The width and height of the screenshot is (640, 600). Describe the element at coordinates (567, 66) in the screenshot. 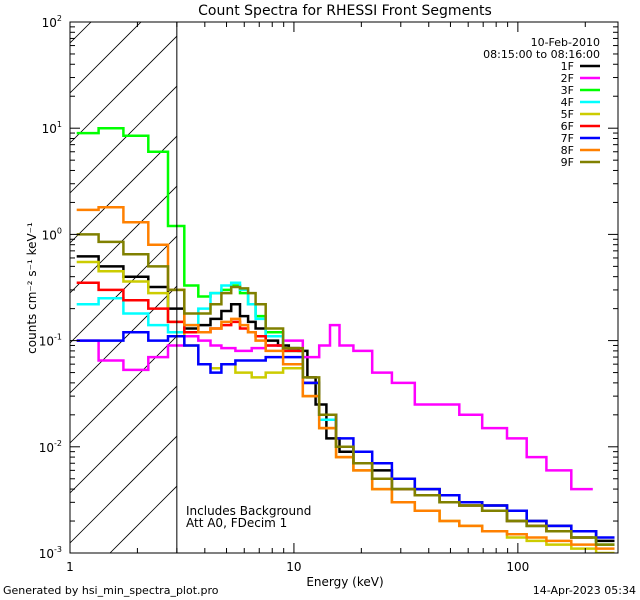

I see `legend-label-1F: 1F` at that location.